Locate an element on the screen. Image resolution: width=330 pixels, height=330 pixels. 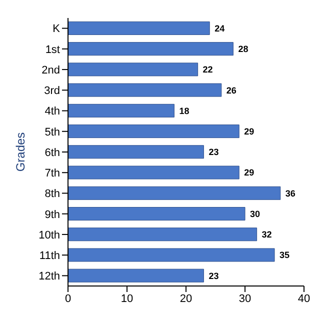
y-tick-label: 4th is located at coordinates (52, 112).